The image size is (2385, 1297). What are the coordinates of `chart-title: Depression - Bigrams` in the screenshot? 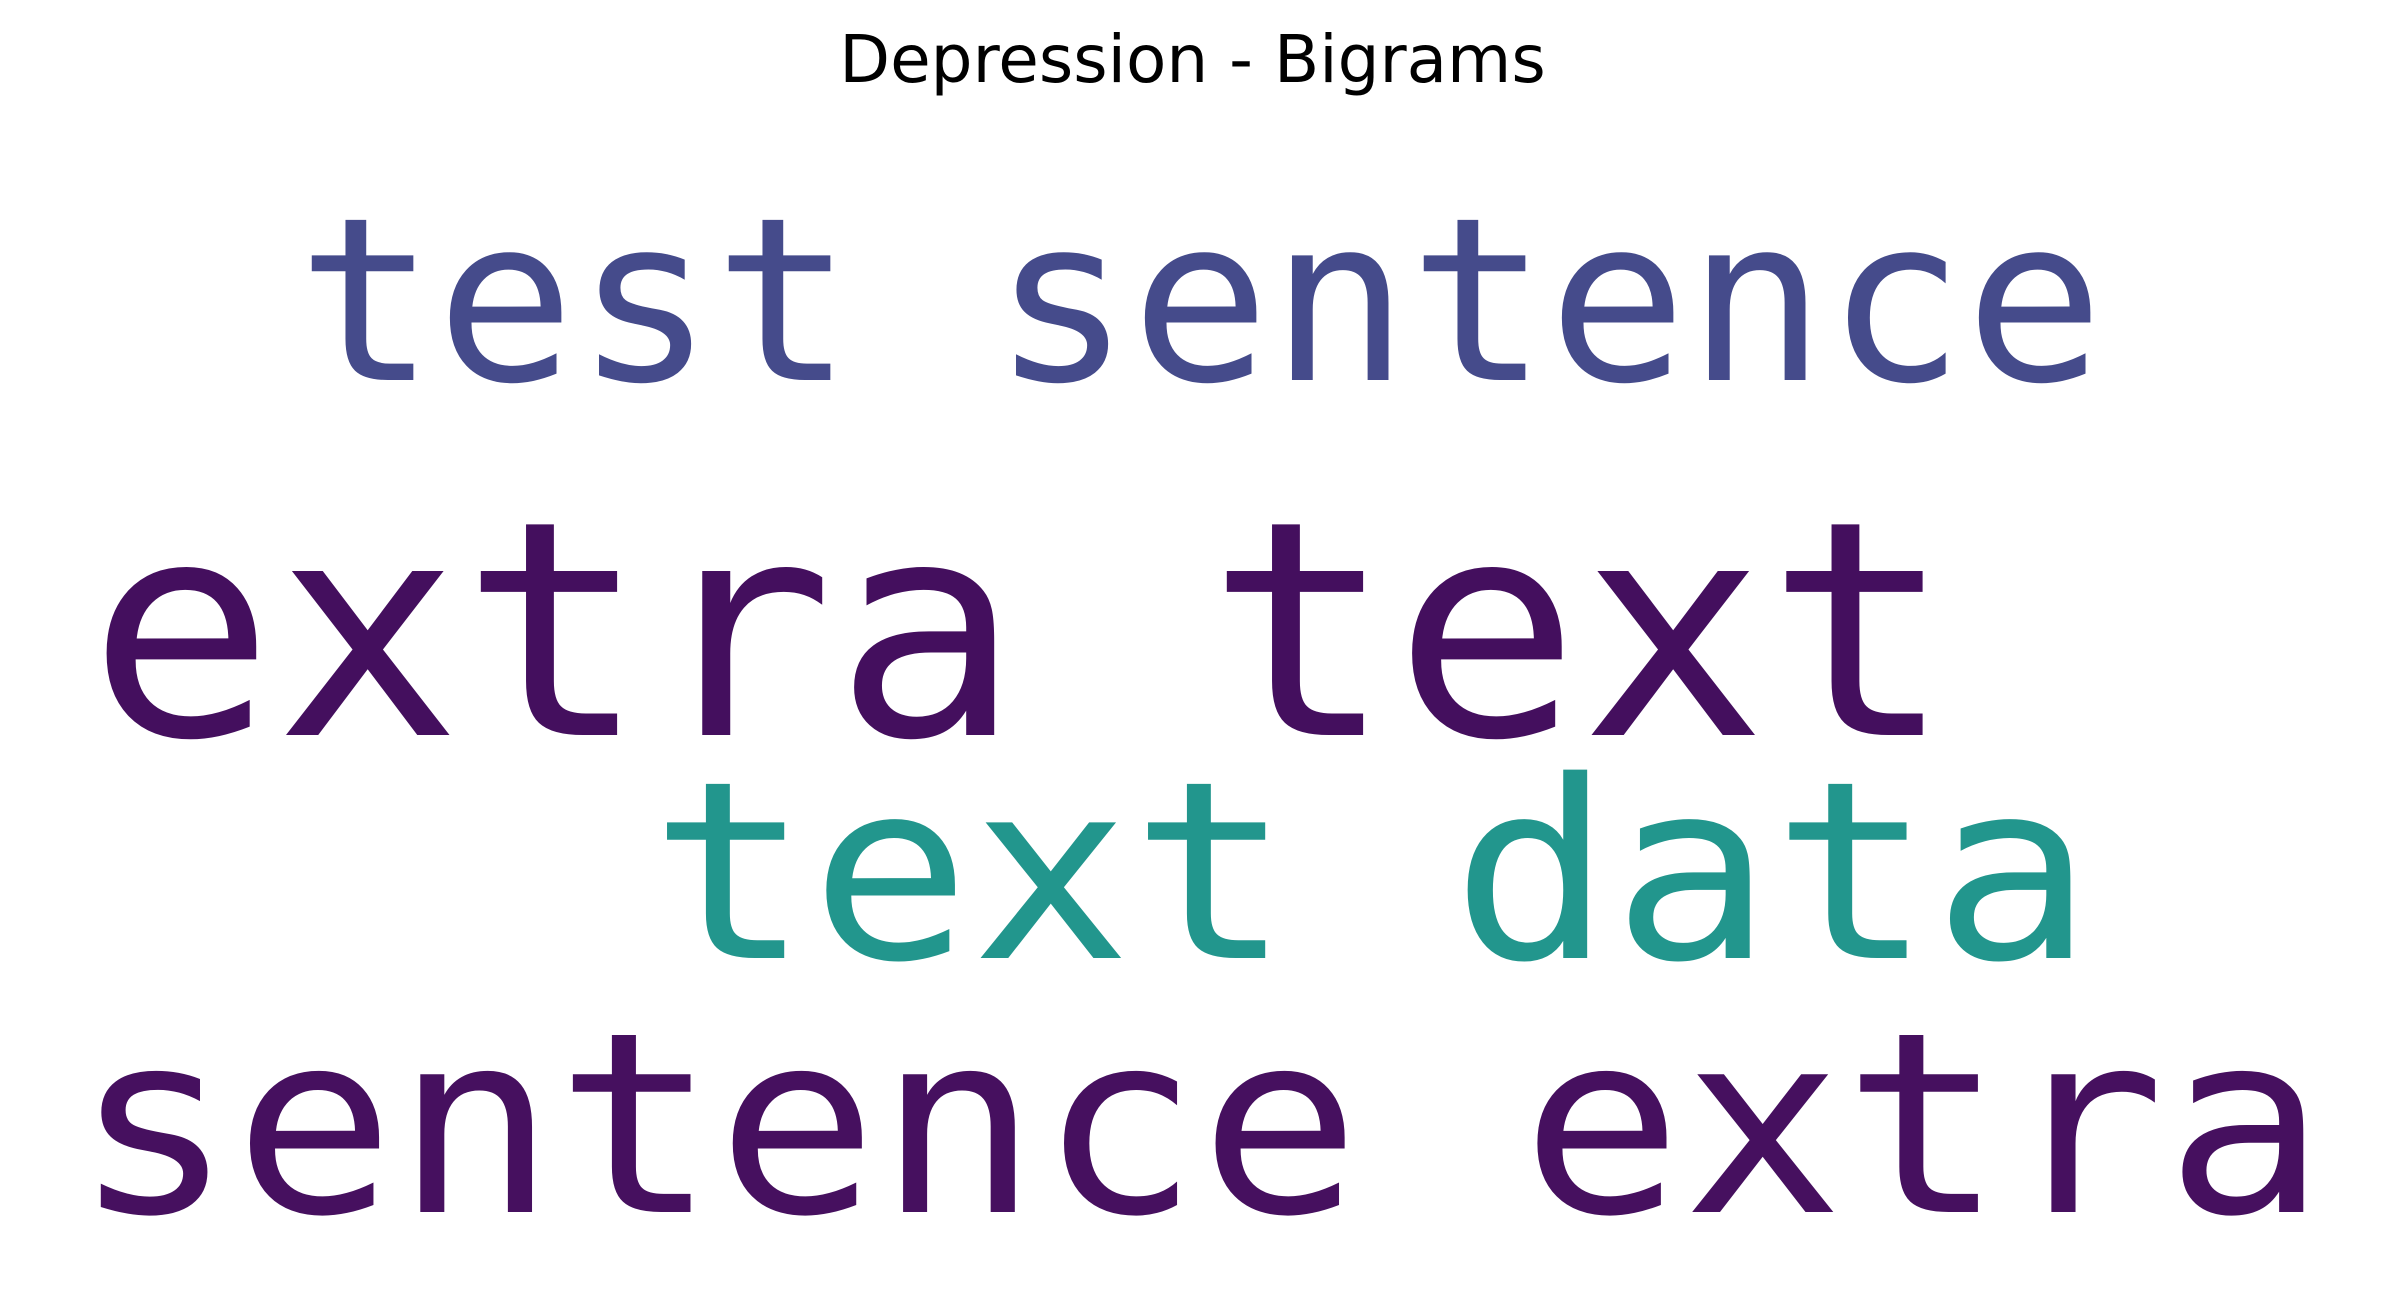 It's located at (1192, 59).